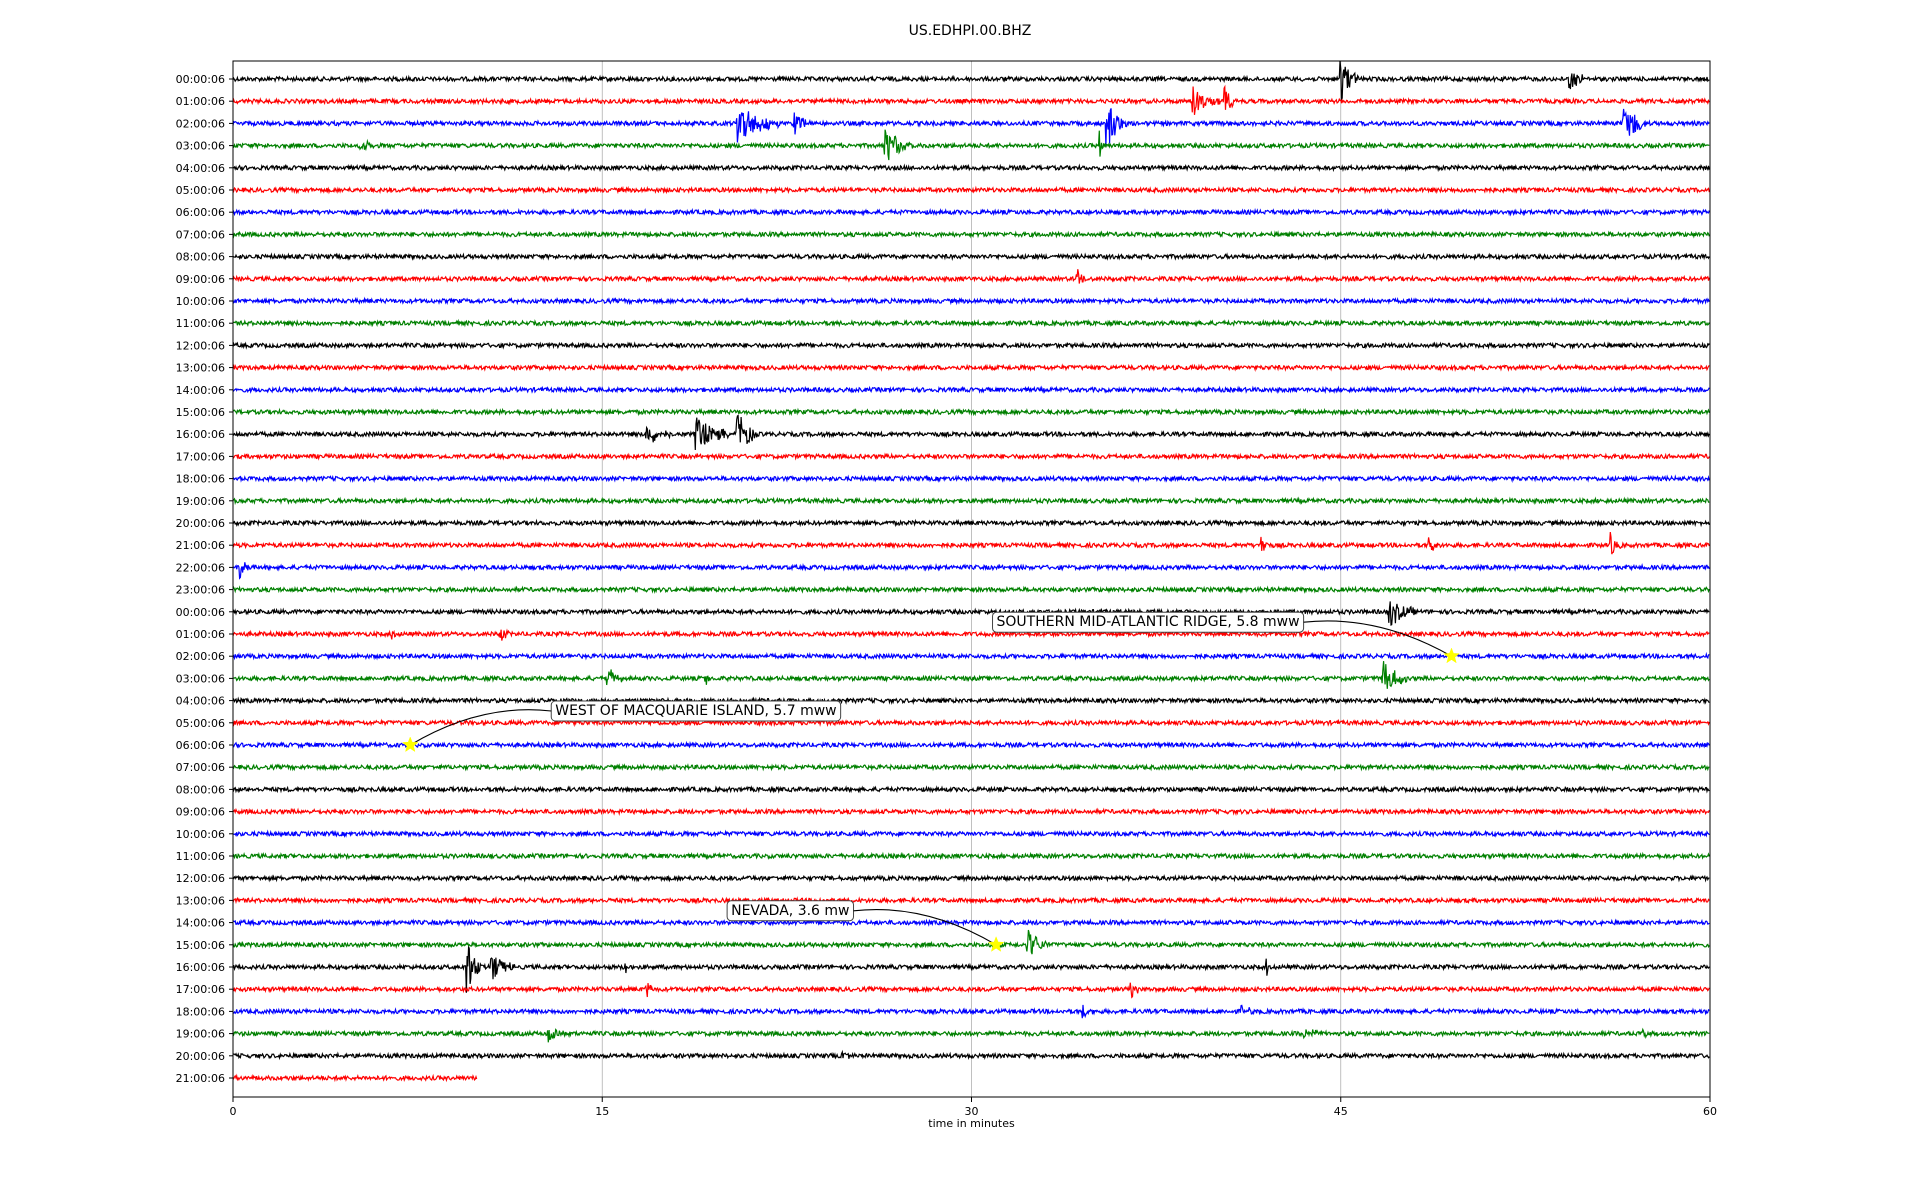 The height and width of the screenshot is (1200, 1920). I want to click on x-tick-label: 0, so click(233, 1111).